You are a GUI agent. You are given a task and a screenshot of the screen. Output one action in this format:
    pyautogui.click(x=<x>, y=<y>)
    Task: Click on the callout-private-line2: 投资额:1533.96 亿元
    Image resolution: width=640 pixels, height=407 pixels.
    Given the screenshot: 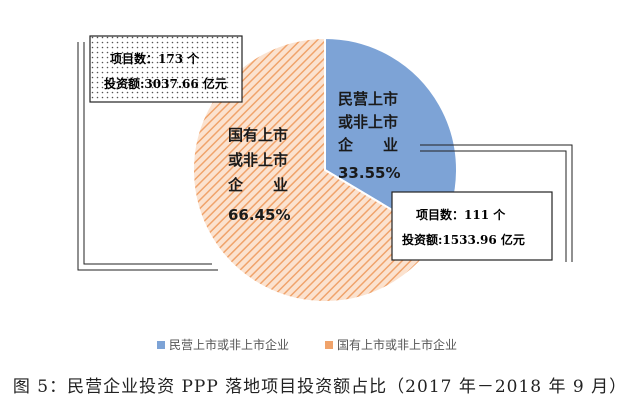 What is the action you would take?
    pyautogui.click(x=463, y=239)
    